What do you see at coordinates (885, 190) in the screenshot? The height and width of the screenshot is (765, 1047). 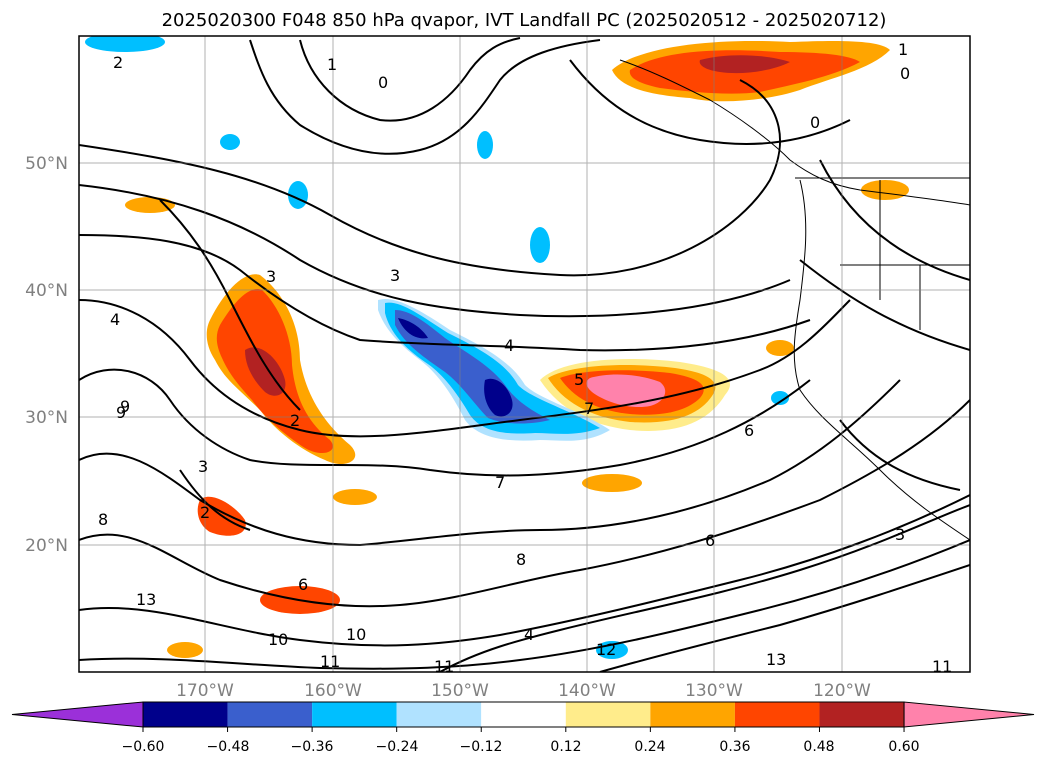 I see `patch-bc-orange` at bounding box center [885, 190].